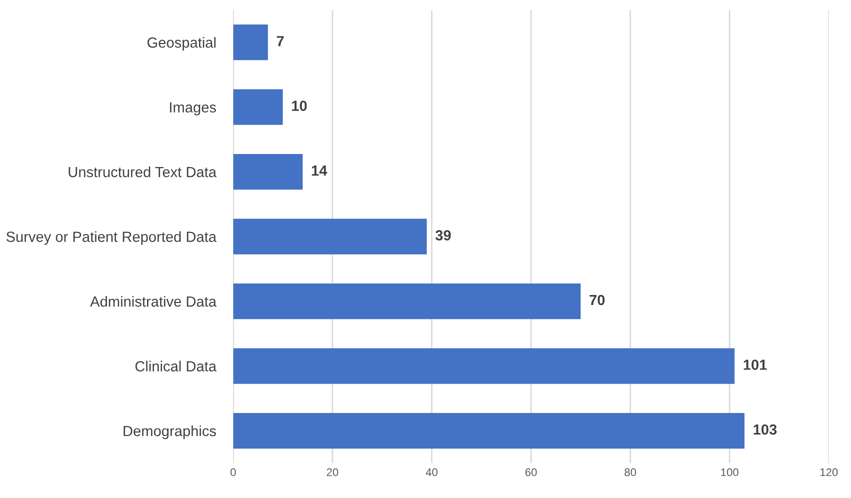 This screenshot has height=498, width=851. Describe the element at coordinates (320, 171) in the screenshot. I see `data-label: 14` at that location.